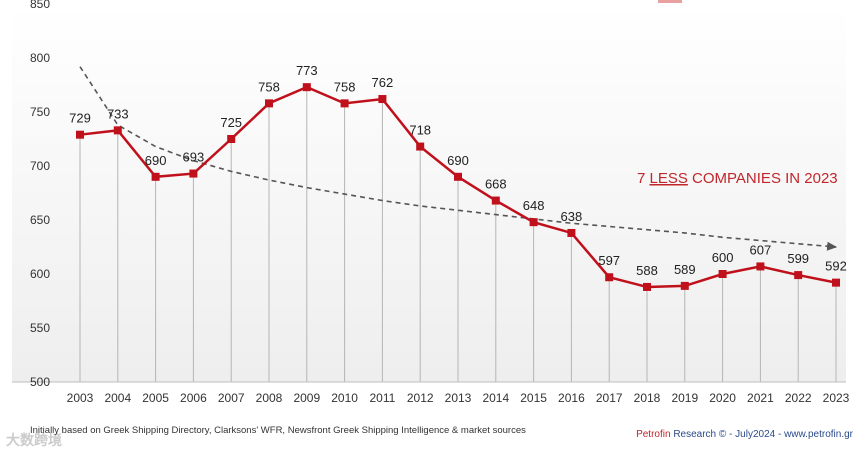 Image resolution: width=865 pixels, height=458 pixels. I want to click on x-tick-label: 2012, so click(420, 398).